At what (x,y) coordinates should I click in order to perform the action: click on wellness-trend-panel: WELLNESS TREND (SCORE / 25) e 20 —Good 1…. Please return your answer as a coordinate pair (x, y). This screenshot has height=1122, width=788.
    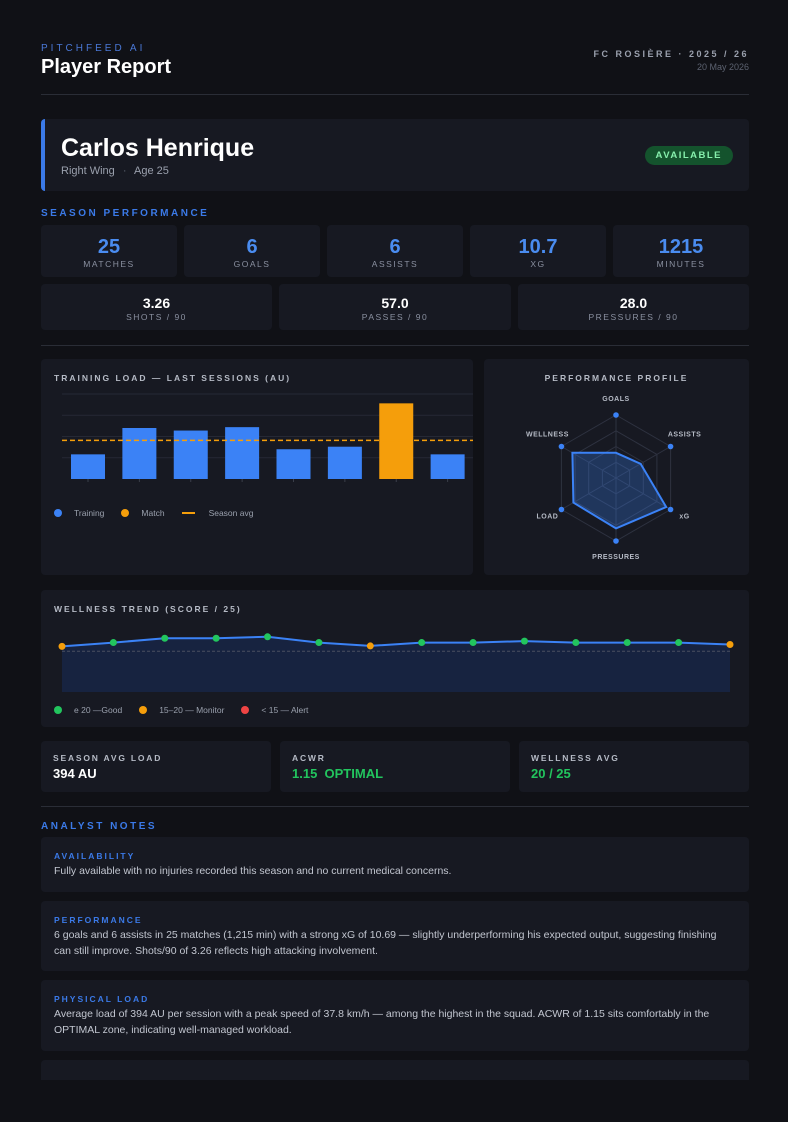
    Looking at the image, I should click on (395, 658).